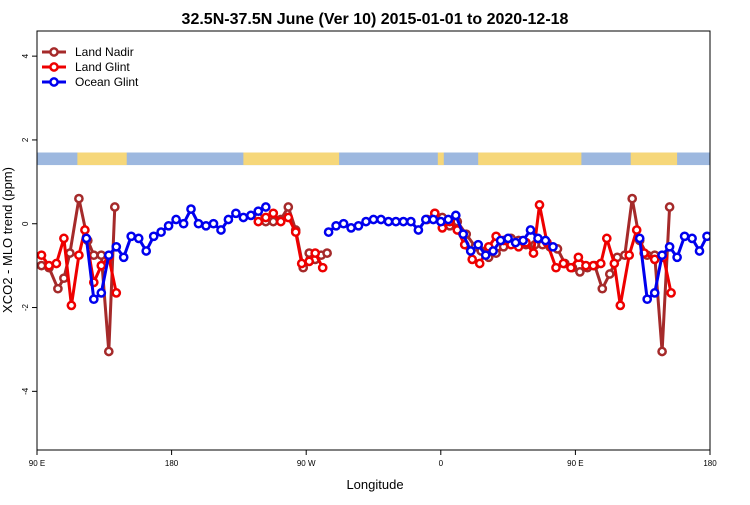 The image size is (750, 505). I want to click on y-tick-label: 4, so click(25, 55).